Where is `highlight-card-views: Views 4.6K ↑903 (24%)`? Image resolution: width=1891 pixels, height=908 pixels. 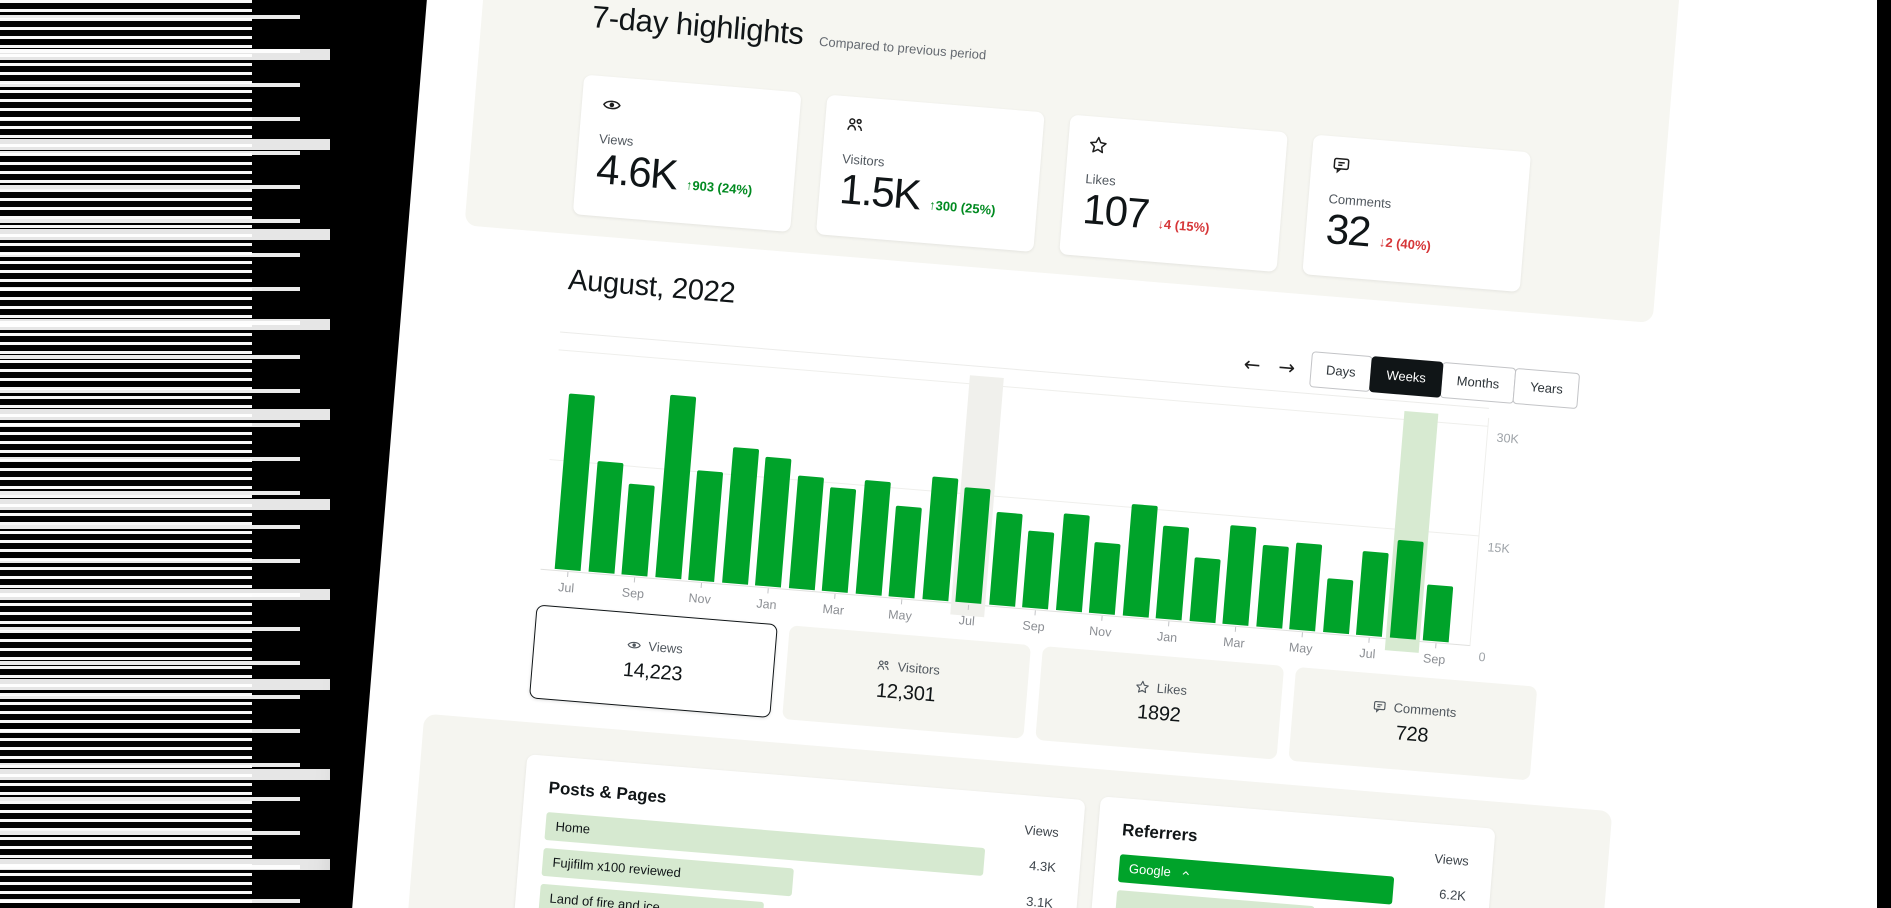 highlight-card-views: Views 4.6K ↑903 (24%) is located at coordinates (687, 153).